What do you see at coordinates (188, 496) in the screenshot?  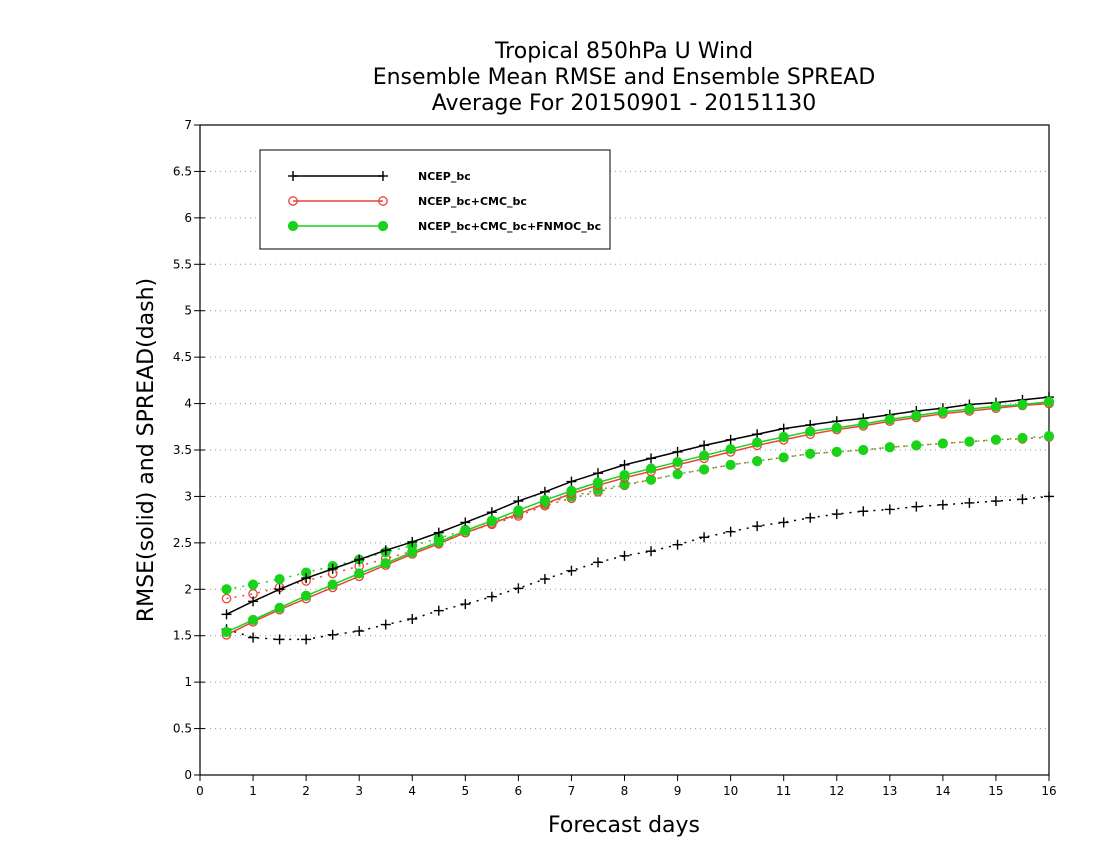 I see `y-tick-label: 3` at bounding box center [188, 496].